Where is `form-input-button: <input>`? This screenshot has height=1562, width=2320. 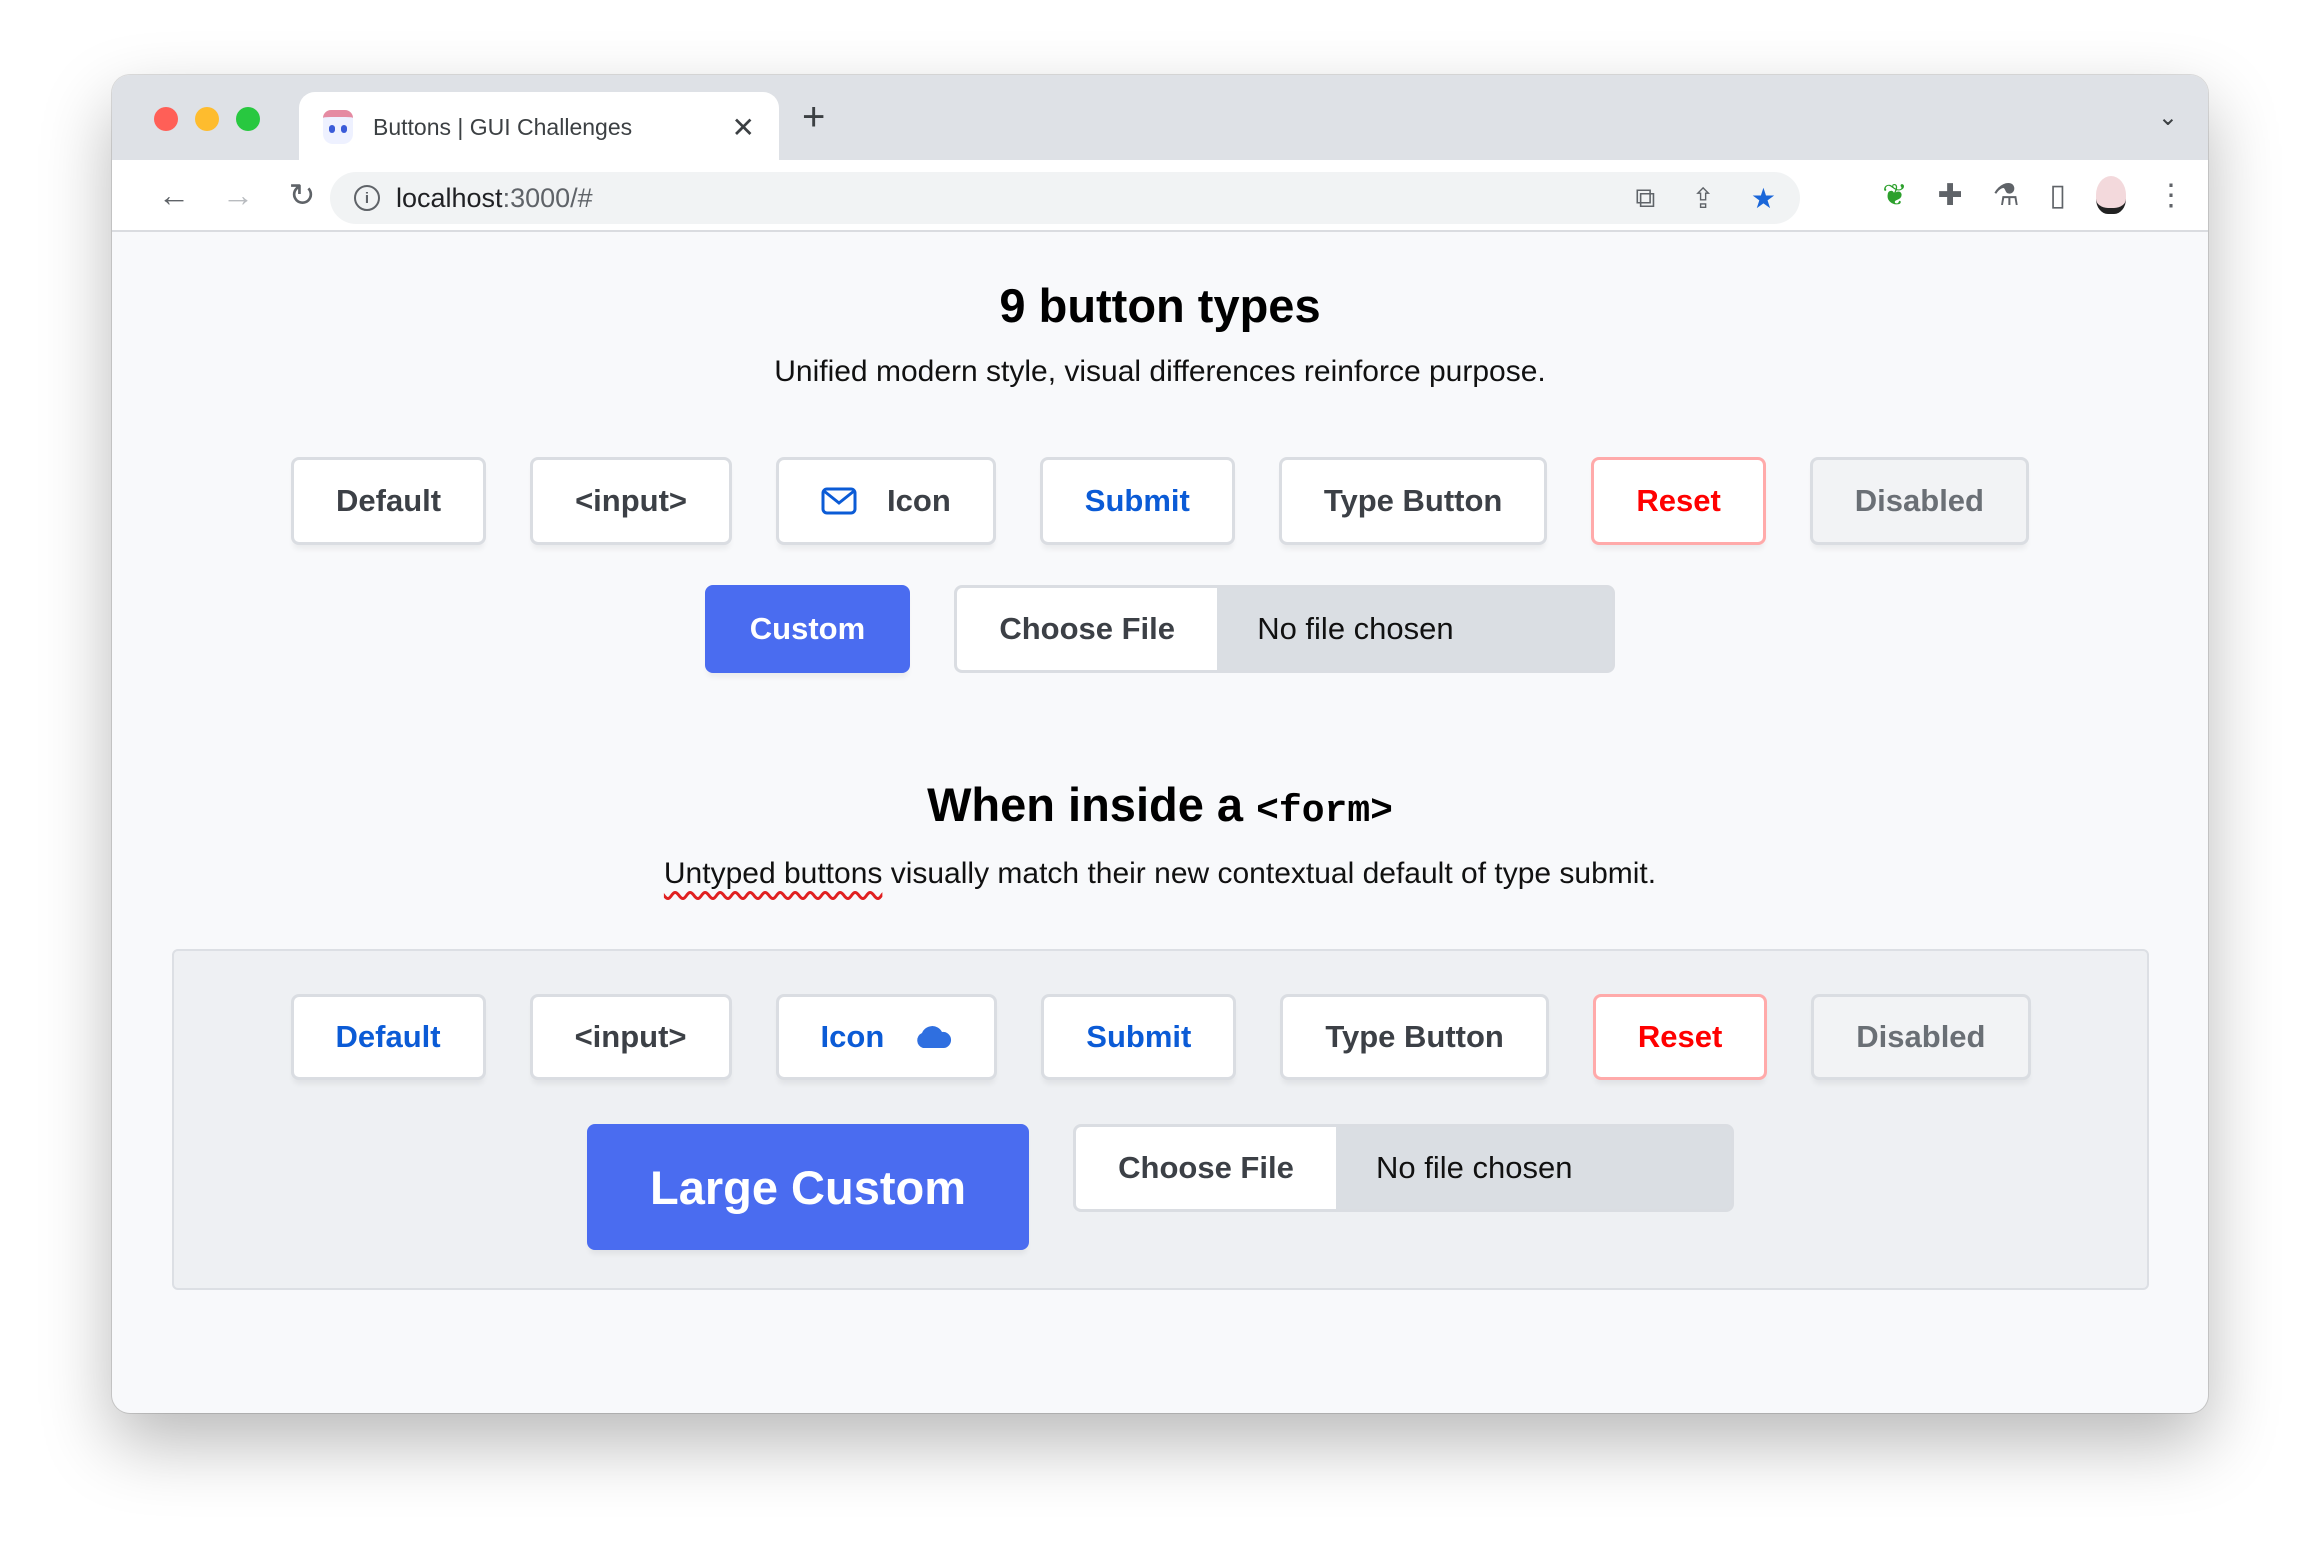 form-input-button: <input> is located at coordinates (630, 1037).